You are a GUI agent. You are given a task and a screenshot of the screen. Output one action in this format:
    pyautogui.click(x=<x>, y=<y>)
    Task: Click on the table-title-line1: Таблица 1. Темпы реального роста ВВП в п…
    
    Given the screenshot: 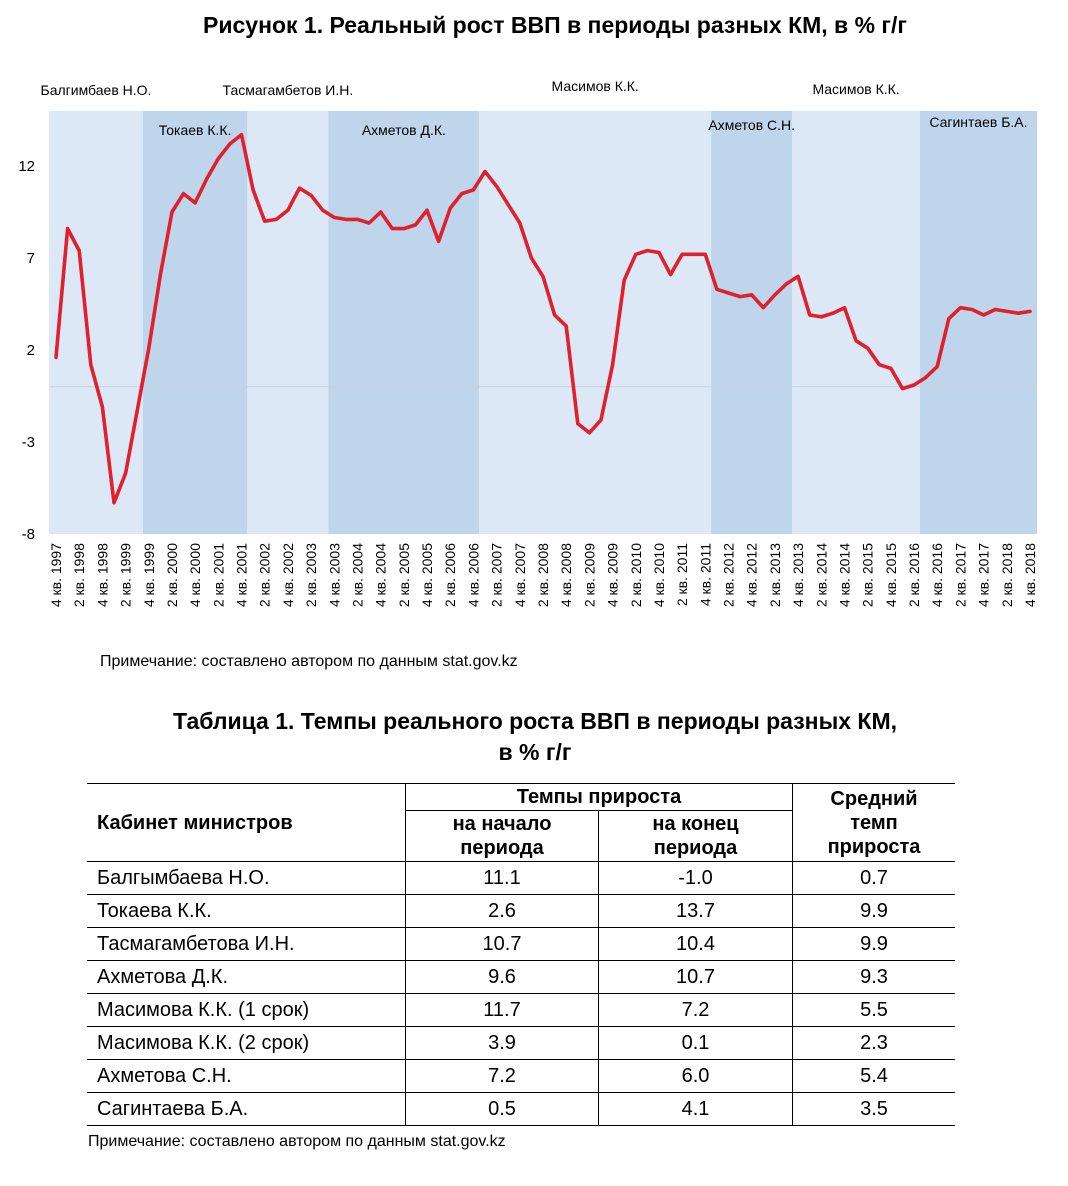 What is the action you would take?
    pyautogui.click(x=534, y=721)
    